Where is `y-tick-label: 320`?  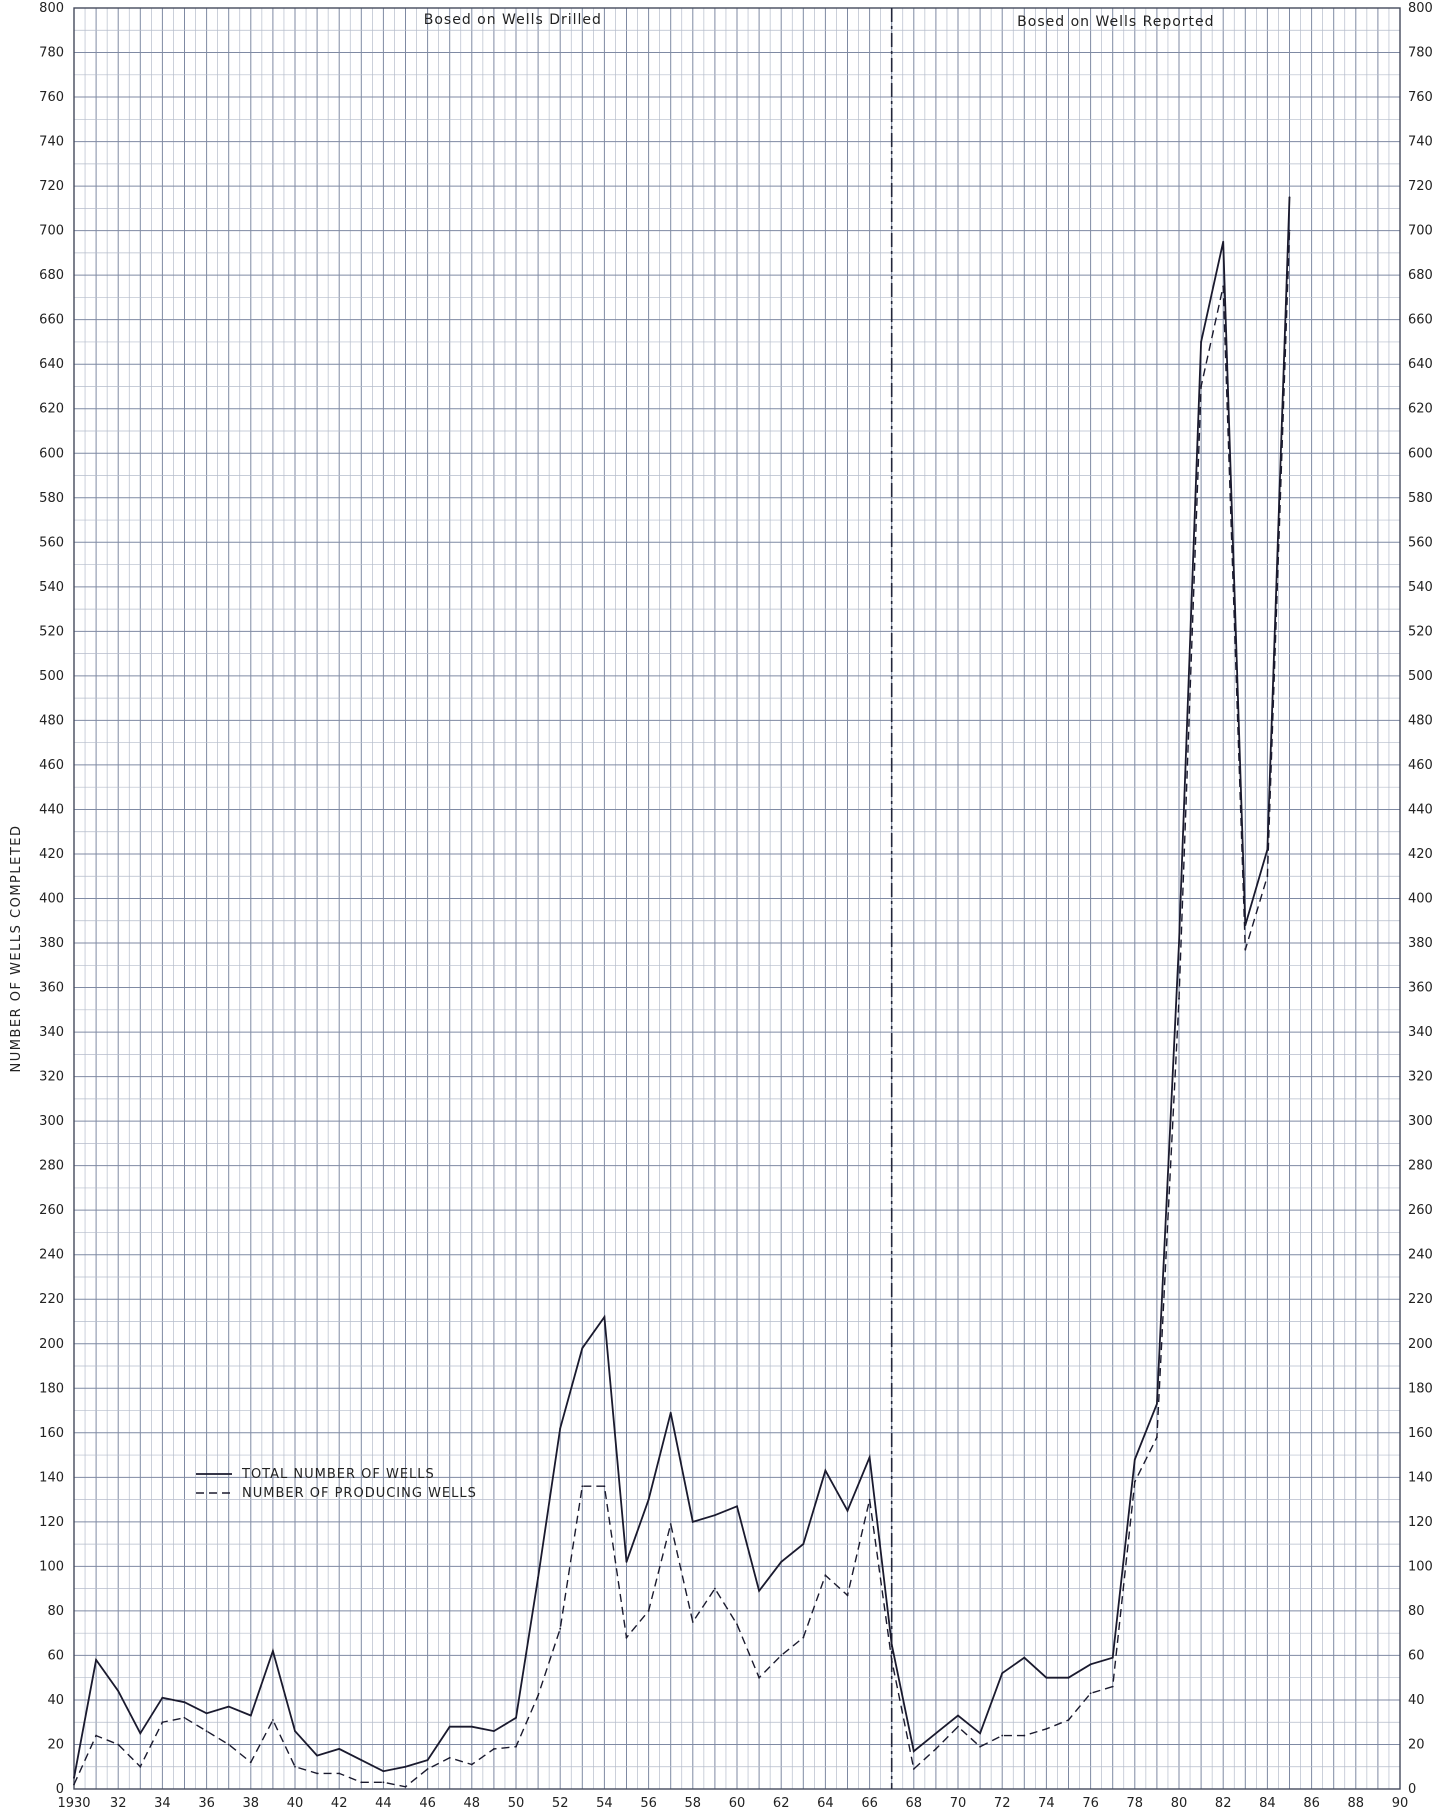 y-tick-label: 320 is located at coordinates (51, 1077).